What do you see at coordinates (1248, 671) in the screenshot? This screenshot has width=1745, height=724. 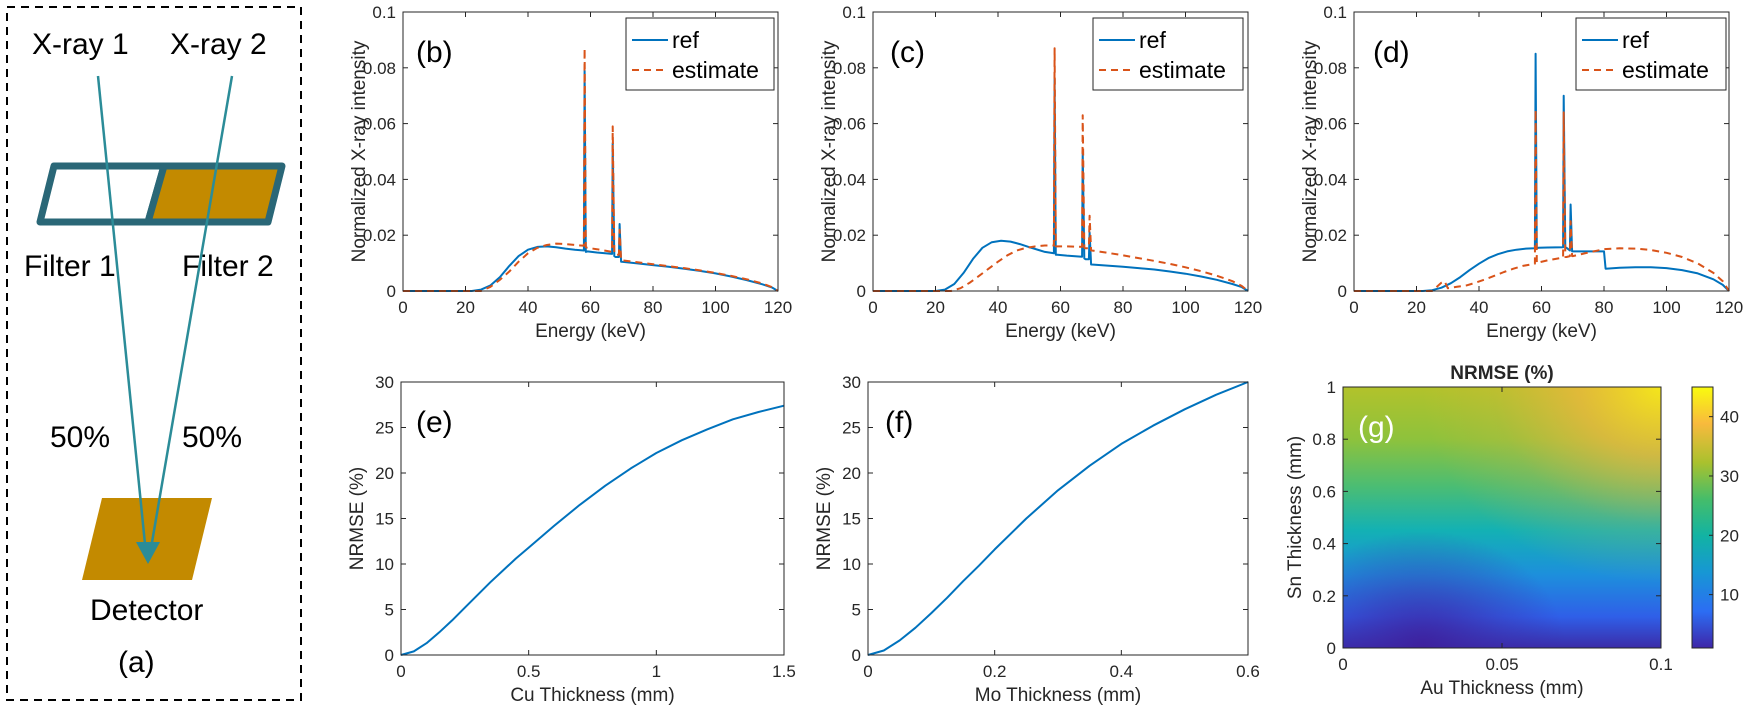 I see `f-xtick-label: 0.6` at bounding box center [1248, 671].